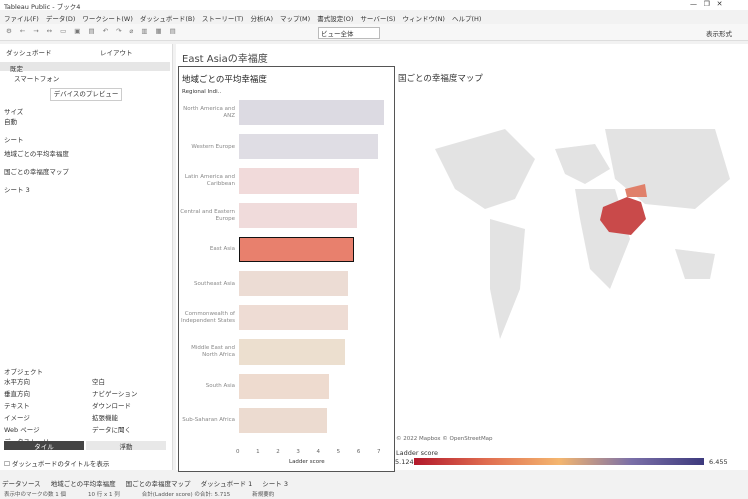 This screenshot has height=499, width=748. I want to click on object-item: 垂直方向, so click(17, 394).